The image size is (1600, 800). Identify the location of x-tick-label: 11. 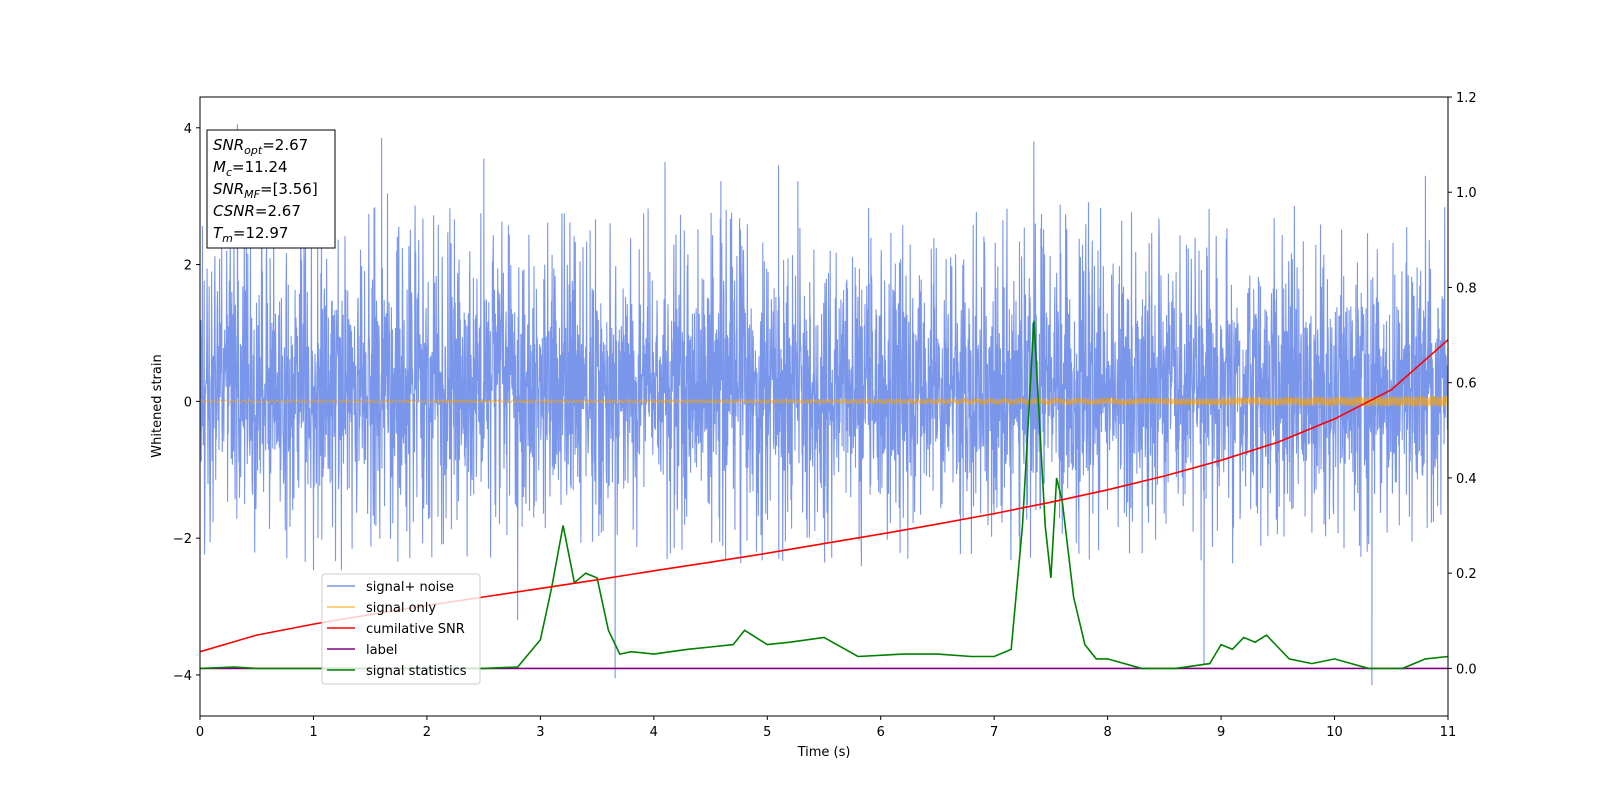
(1448, 732).